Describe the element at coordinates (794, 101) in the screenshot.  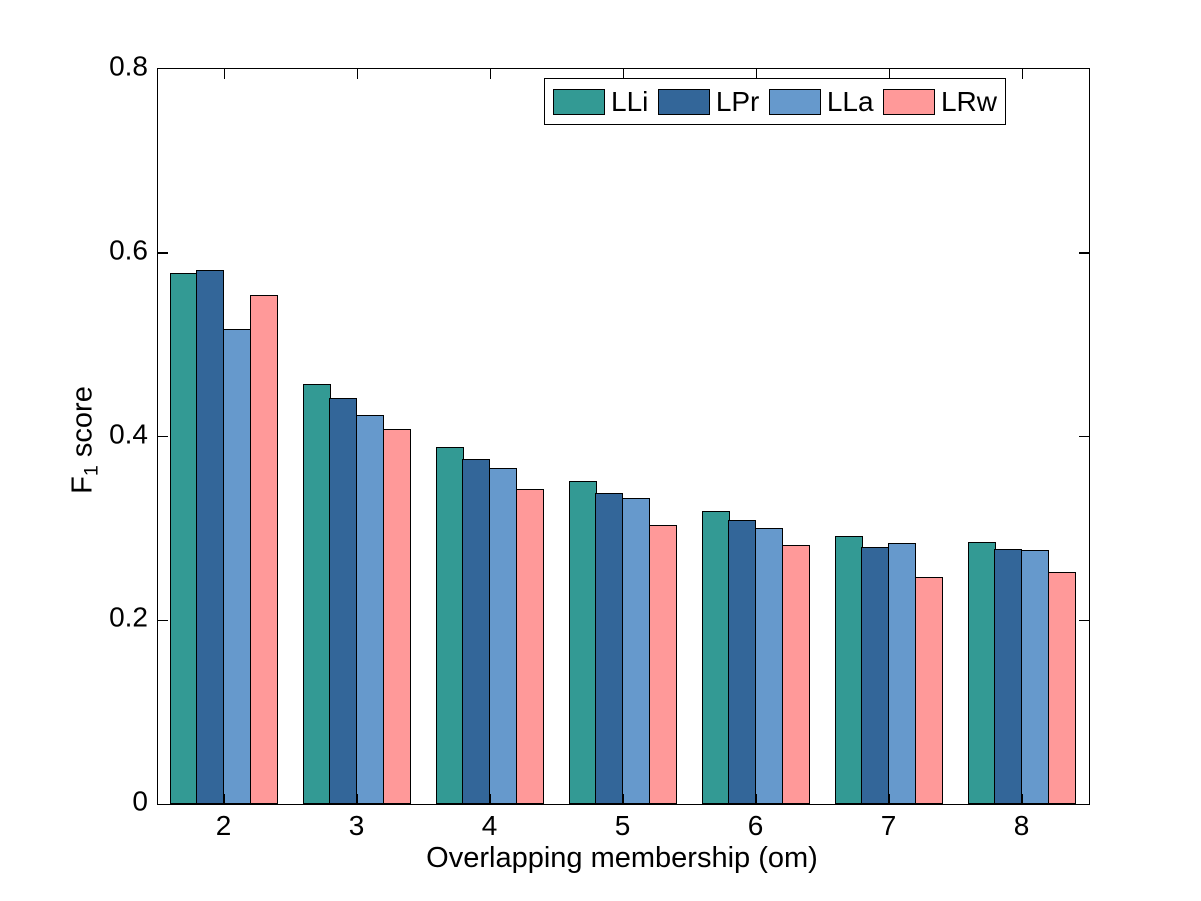
I see `legend-swatch-LLa` at that location.